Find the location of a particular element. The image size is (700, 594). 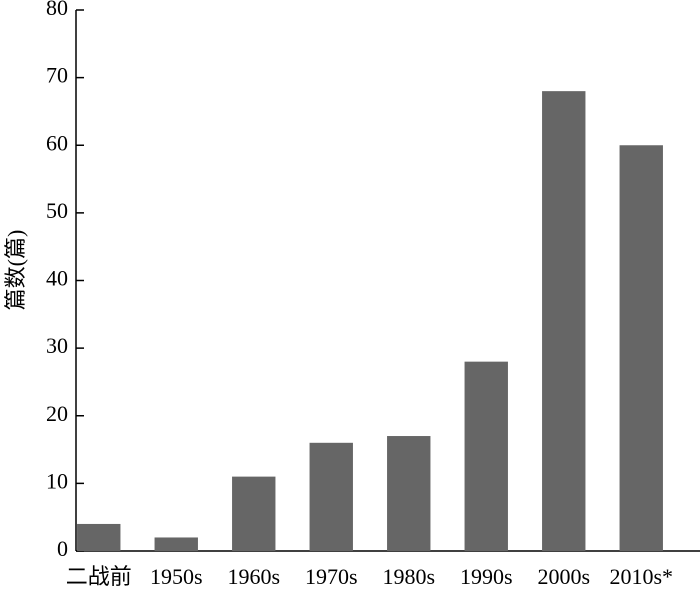

y-tick-label: 80 is located at coordinates (57, 10).